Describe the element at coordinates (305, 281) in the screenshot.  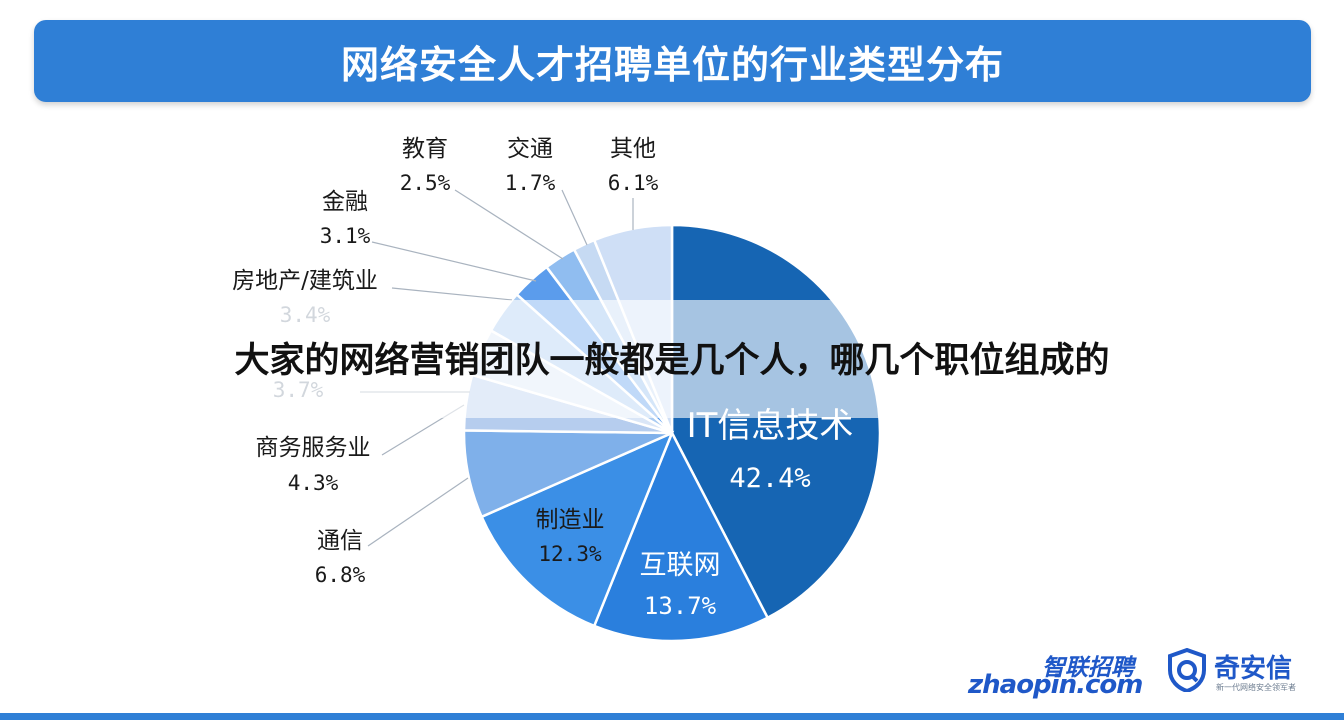
I see `slice-label: 房地产/建筑业` at that location.